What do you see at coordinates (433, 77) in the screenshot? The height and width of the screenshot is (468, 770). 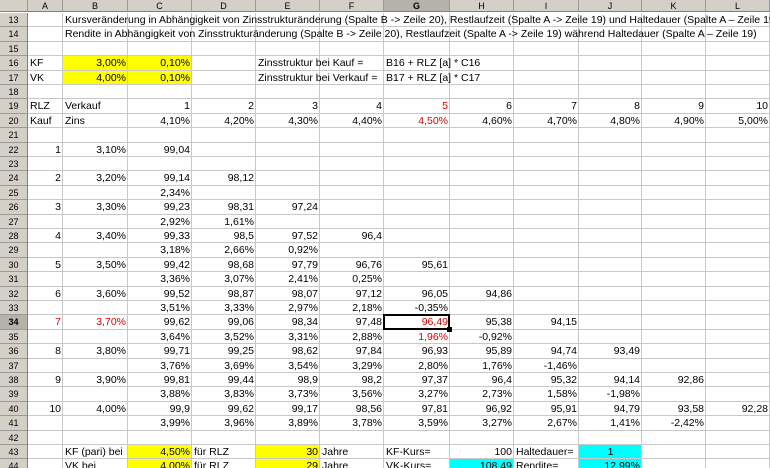 I see `cell-g17: B17 + RLZ [a] * C17` at bounding box center [433, 77].